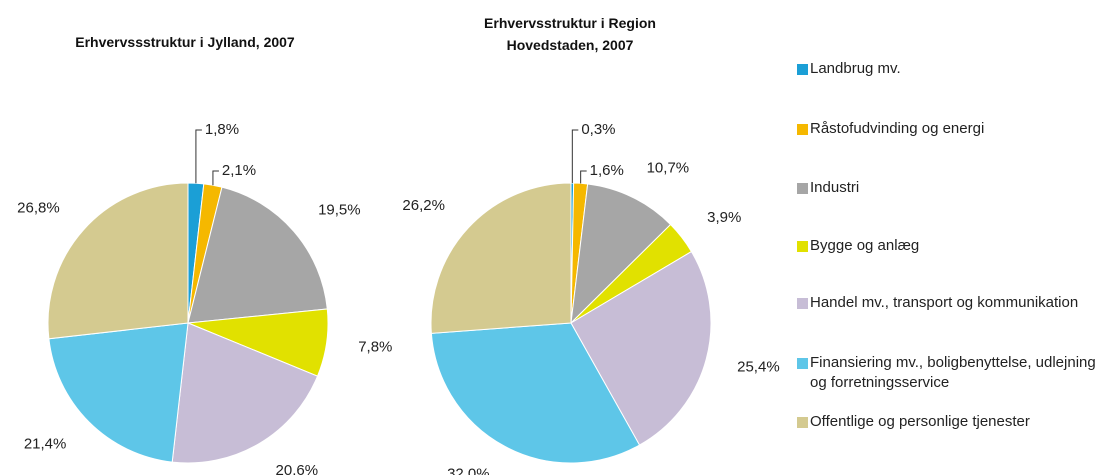 This screenshot has width=1099, height=475. Describe the element at coordinates (865, 245) in the screenshot. I see `legend-label: Bygge og anlæg` at that location.